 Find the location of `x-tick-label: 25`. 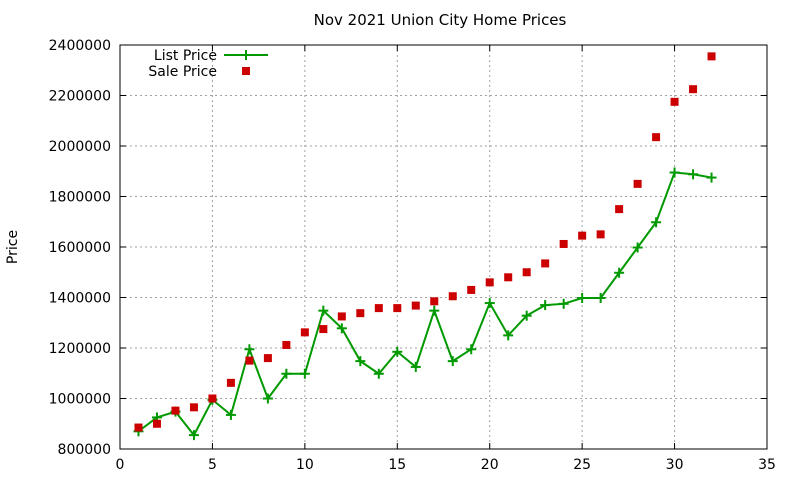

x-tick-label: 25 is located at coordinates (582, 465).